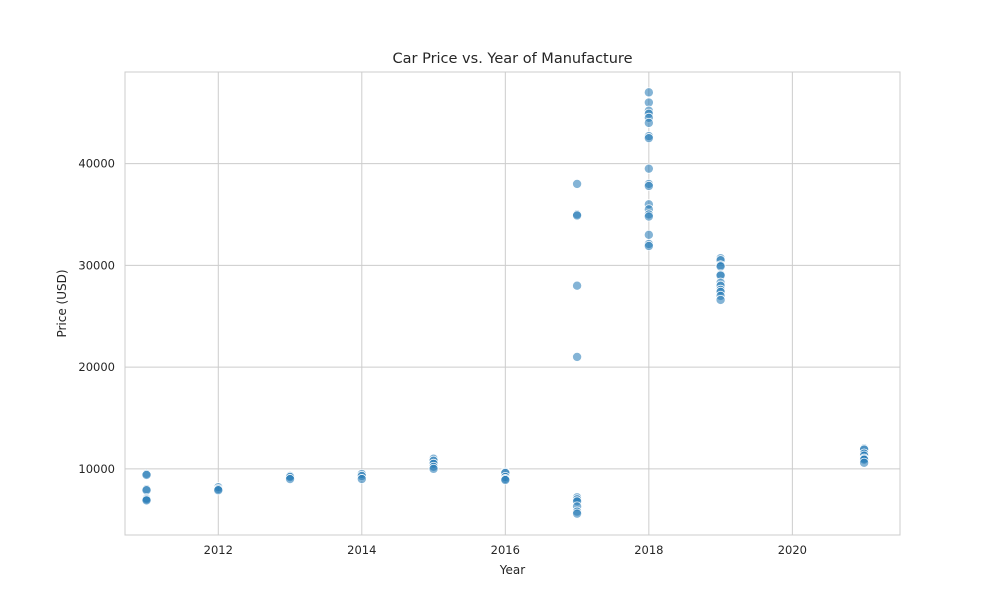 This screenshot has height=604, width=1000. Describe the element at coordinates (361, 550) in the screenshot. I see `x-tick-label: 2014` at that location.